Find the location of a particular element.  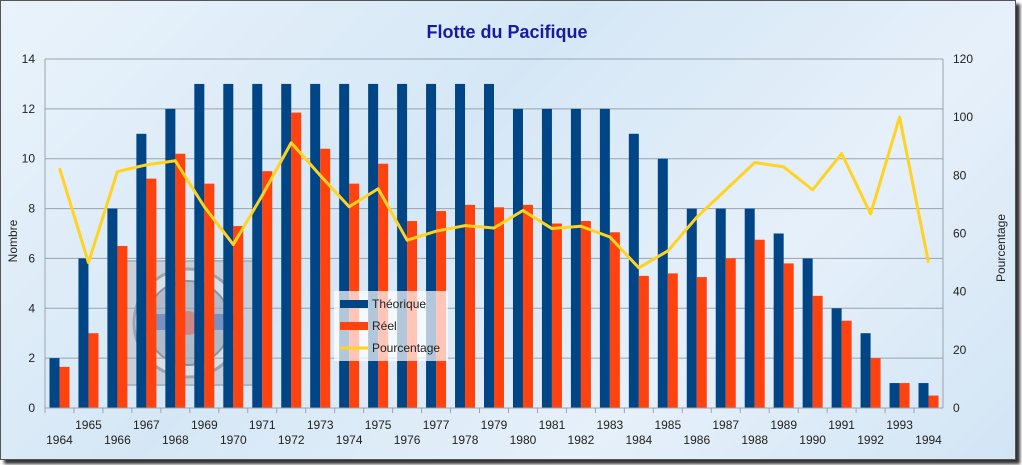

x-tick-label: 1977 is located at coordinates (436, 425).